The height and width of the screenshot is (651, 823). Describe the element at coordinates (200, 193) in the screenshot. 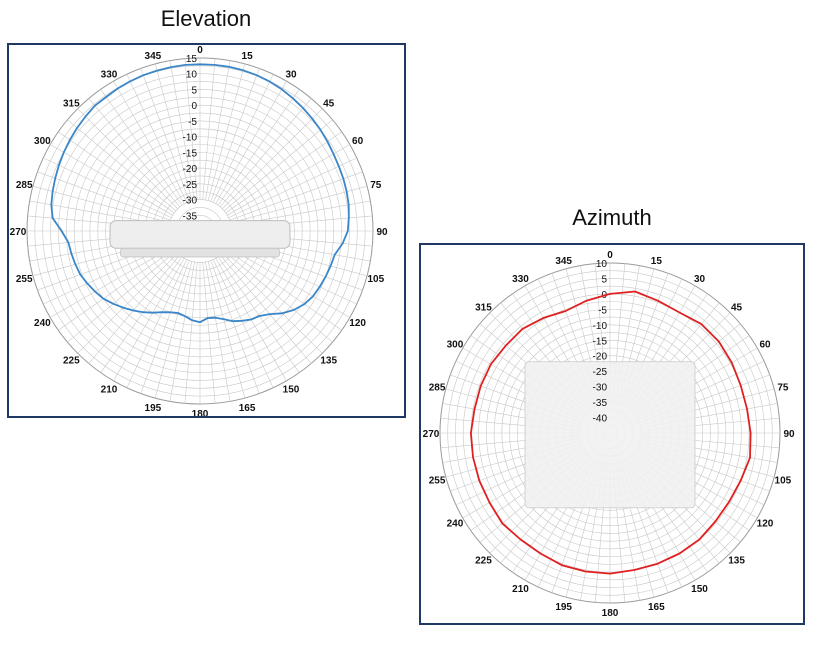

I see `series-line` at that location.